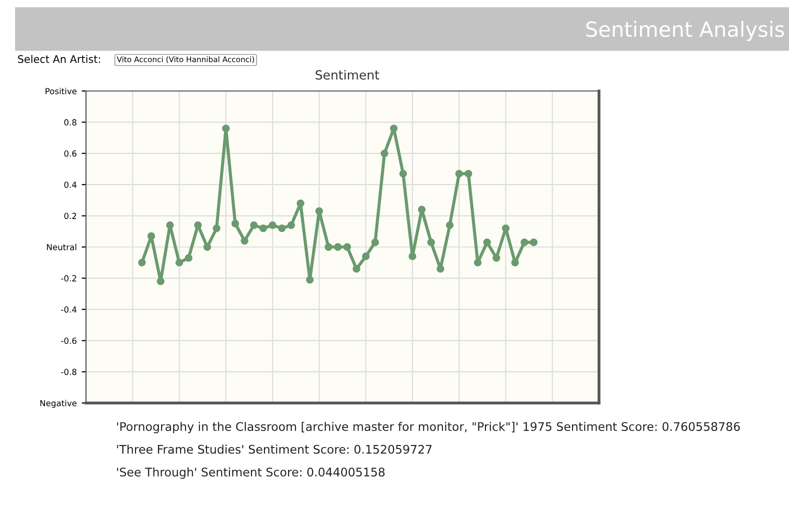  What do you see at coordinates (251, 473) in the screenshot?
I see `text: 'See Through' Sentiment Score: 0.044005158` at bounding box center [251, 473].